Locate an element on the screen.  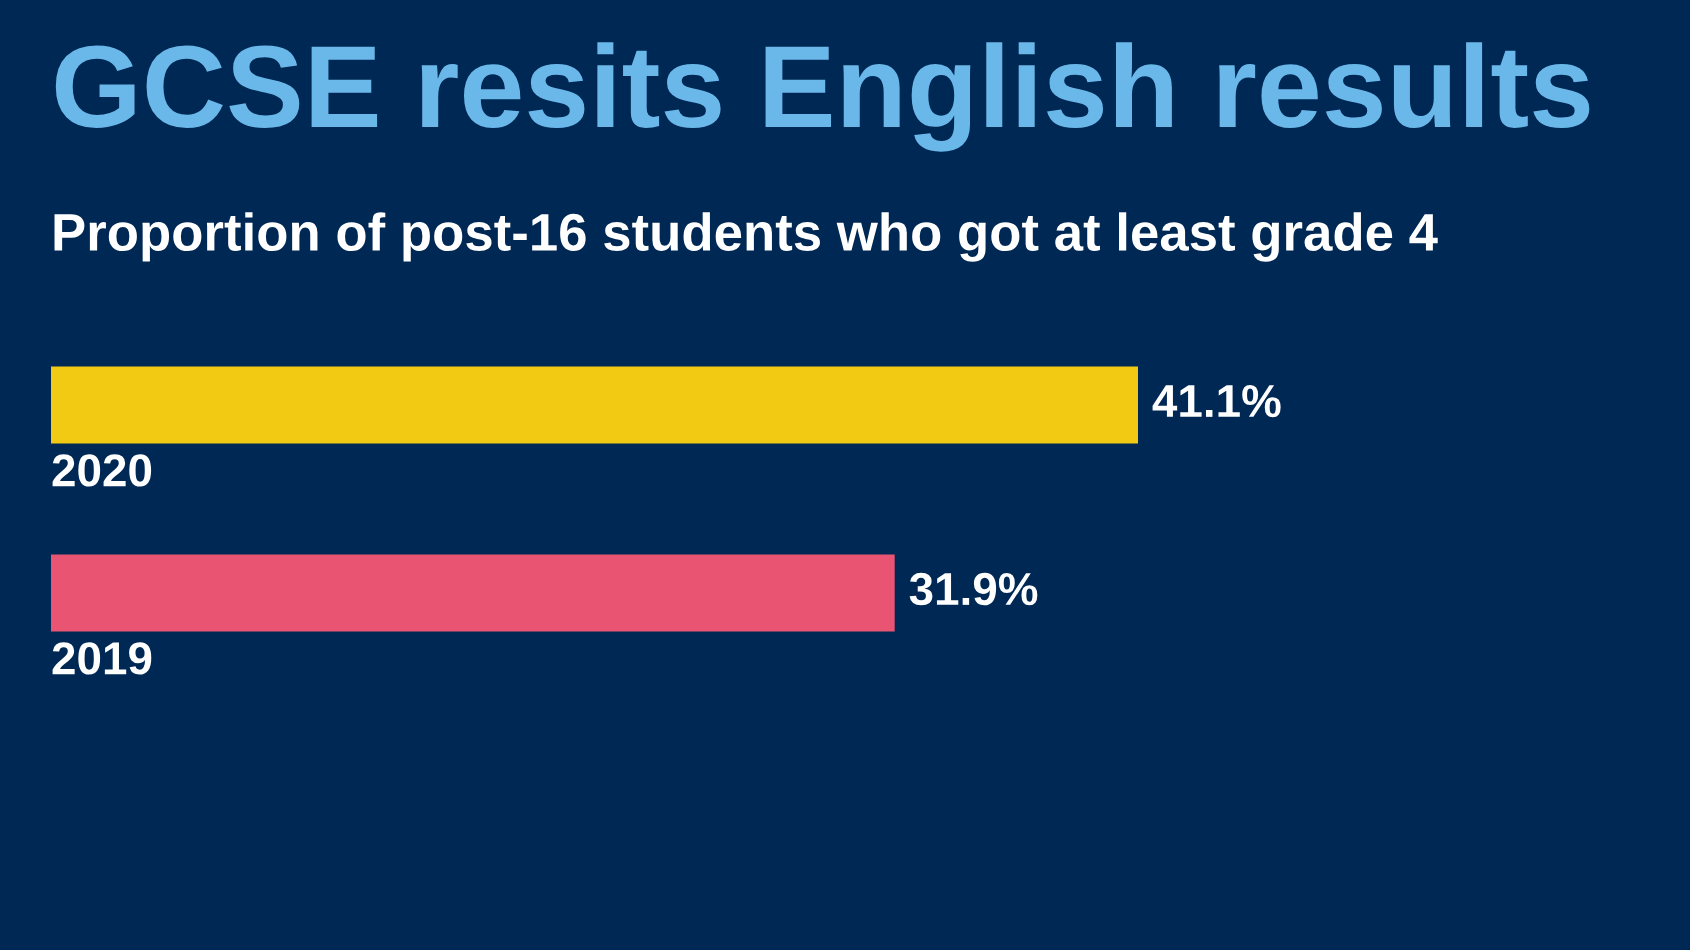
y-tick-label: 2020 is located at coordinates (102, 470).